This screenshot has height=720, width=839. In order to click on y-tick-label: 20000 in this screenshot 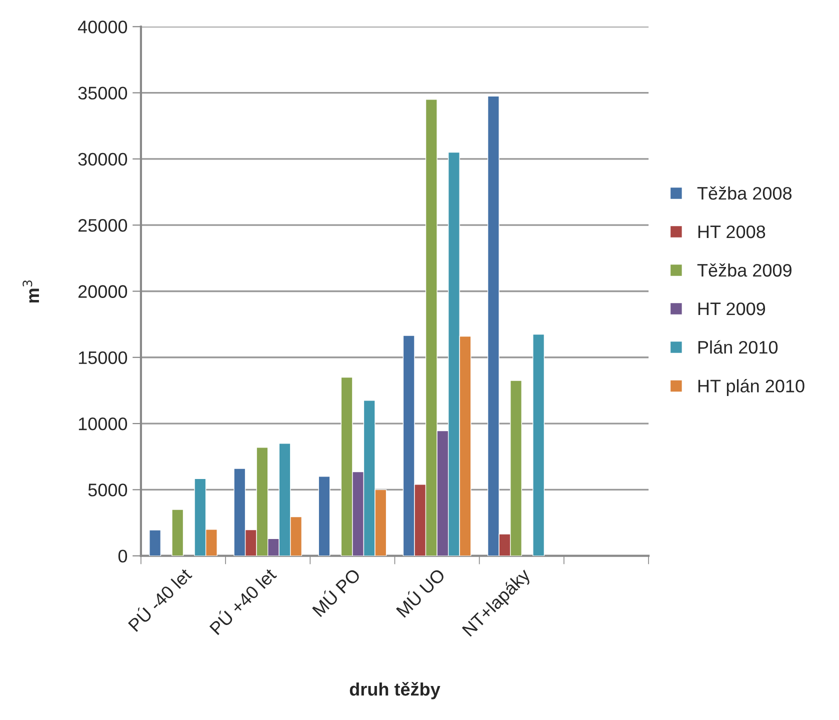, I will do `click(103, 291)`.